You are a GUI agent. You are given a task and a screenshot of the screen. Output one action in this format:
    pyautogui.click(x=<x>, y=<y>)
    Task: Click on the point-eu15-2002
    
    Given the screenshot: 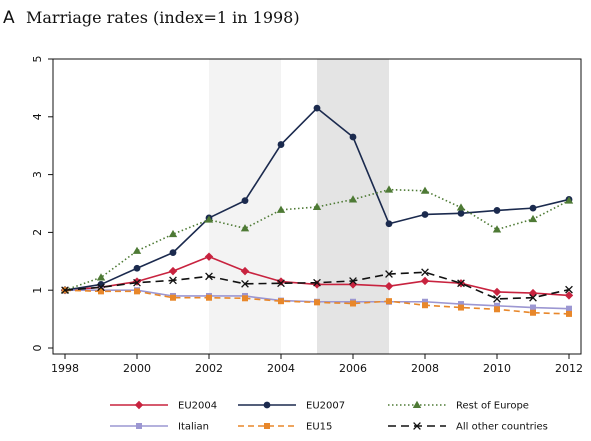 What is the action you would take?
    pyautogui.click(x=209, y=297)
    